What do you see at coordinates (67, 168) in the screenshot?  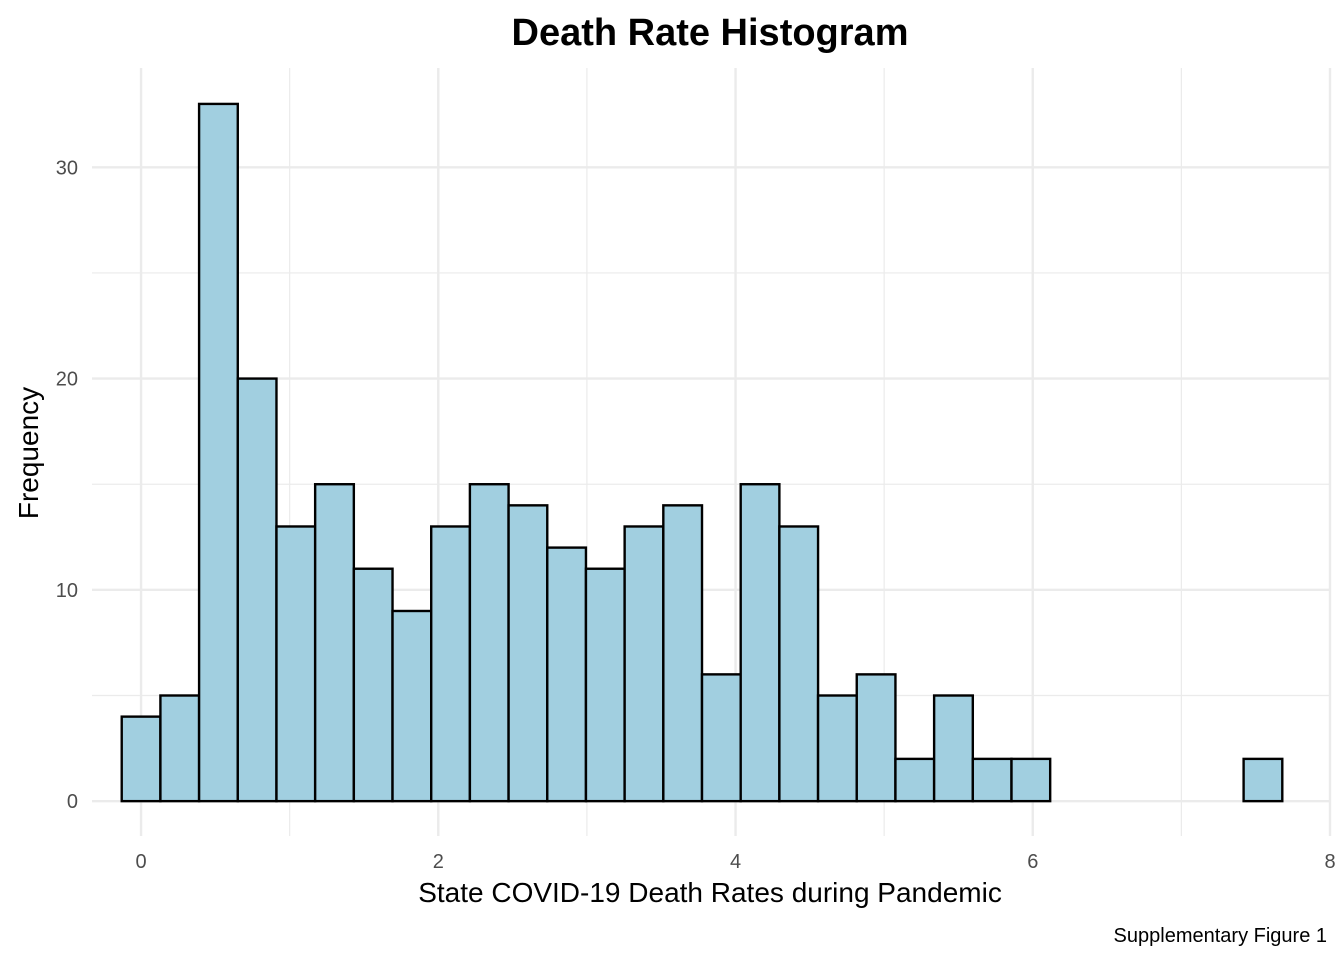 I see `y-tick-label: 30` at bounding box center [67, 168].